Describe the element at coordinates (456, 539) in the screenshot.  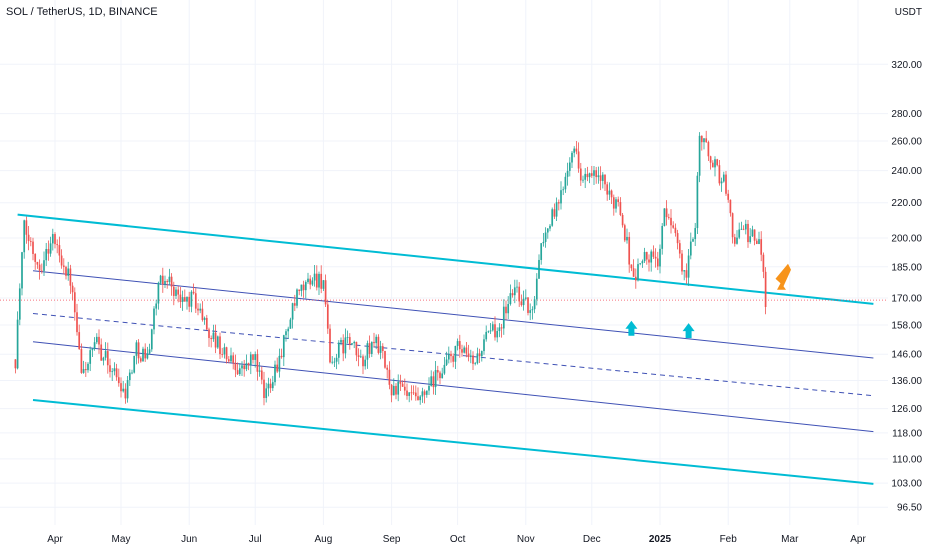
I see `time-axis: Apr May Jun Jul Aug Sep Oct Nov Dec 2025 Feb Mar Apr` at that location.